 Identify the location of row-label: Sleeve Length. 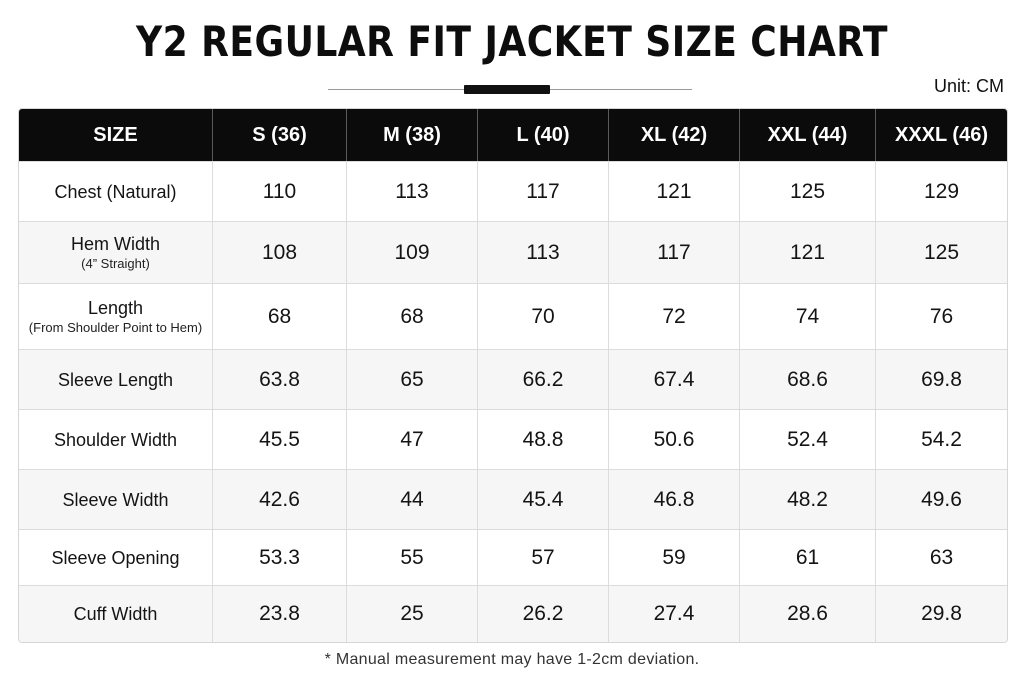
(116, 379).